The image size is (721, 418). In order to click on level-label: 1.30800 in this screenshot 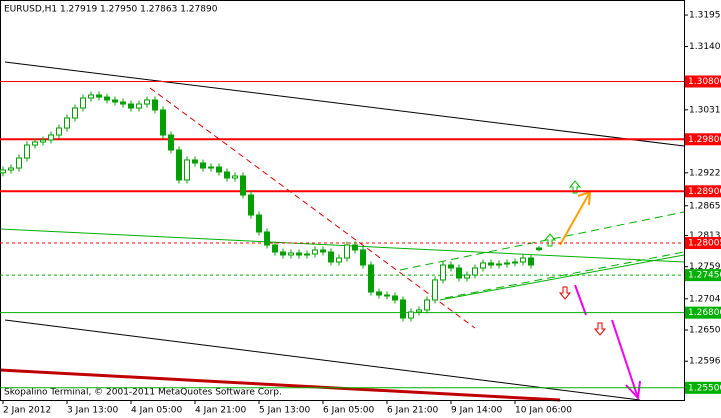, I will do `click(704, 82)`.